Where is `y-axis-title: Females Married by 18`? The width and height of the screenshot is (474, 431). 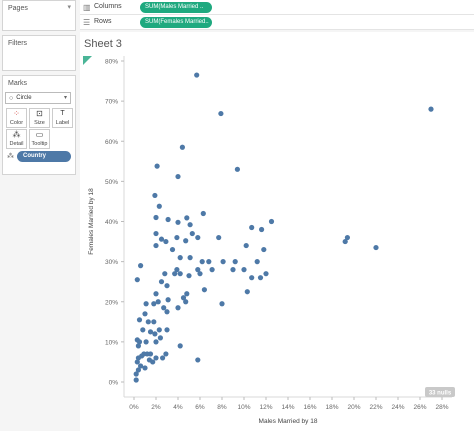
y-axis-title: Females Married by 18 is located at coordinates (91, 221).